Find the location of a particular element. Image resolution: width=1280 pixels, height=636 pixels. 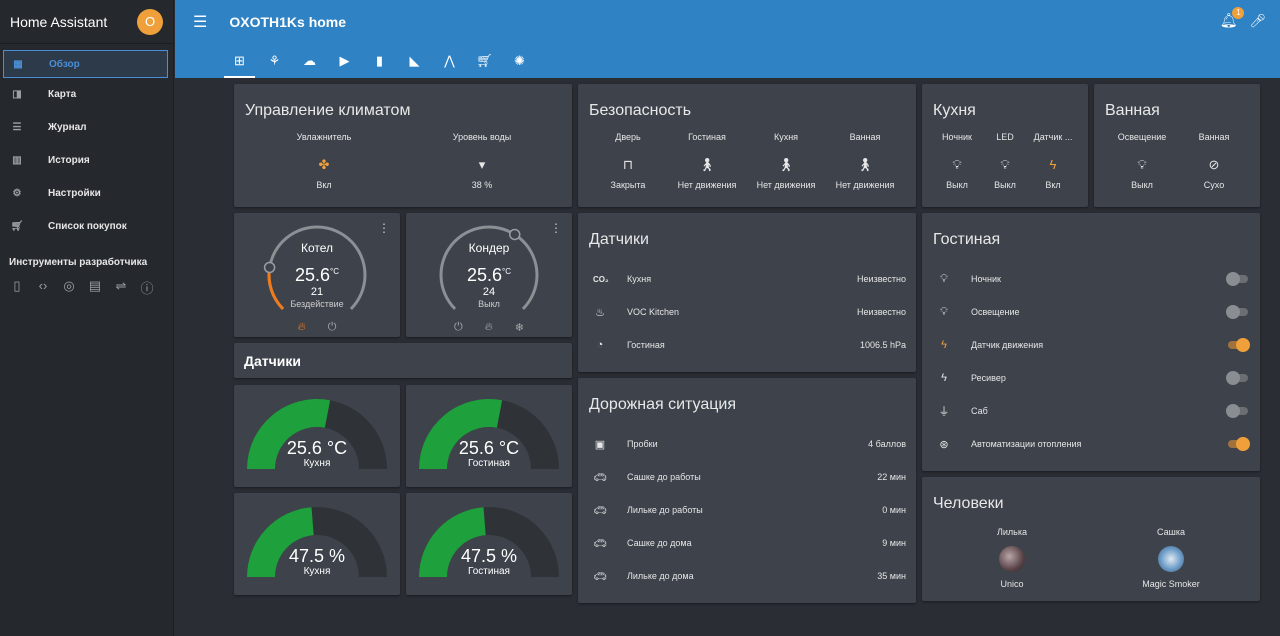

tab-weather: ☁ is located at coordinates (309, 61).